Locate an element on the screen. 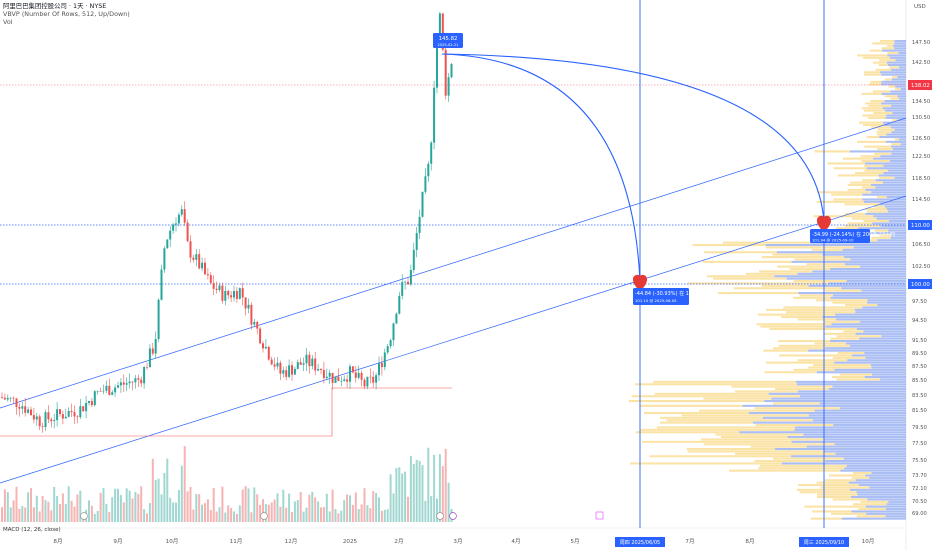 The image size is (932, 550). symbol-title: 阿里巴巴集团控股公司 · 1天 · NYSE is located at coordinates (55, 6).